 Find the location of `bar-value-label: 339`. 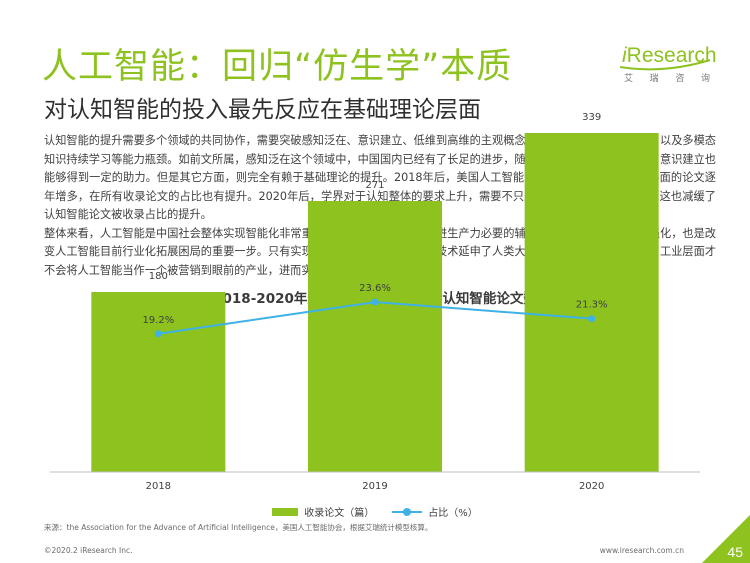

bar-value-label: 339 is located at coordinates (591, 117).